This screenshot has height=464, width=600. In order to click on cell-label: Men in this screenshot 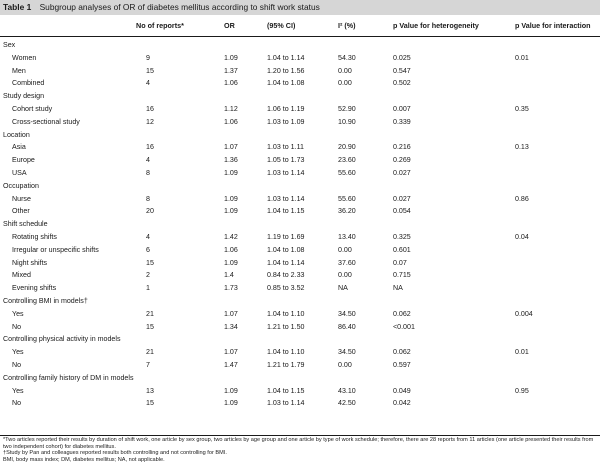, I will do `click(19, 70)`.